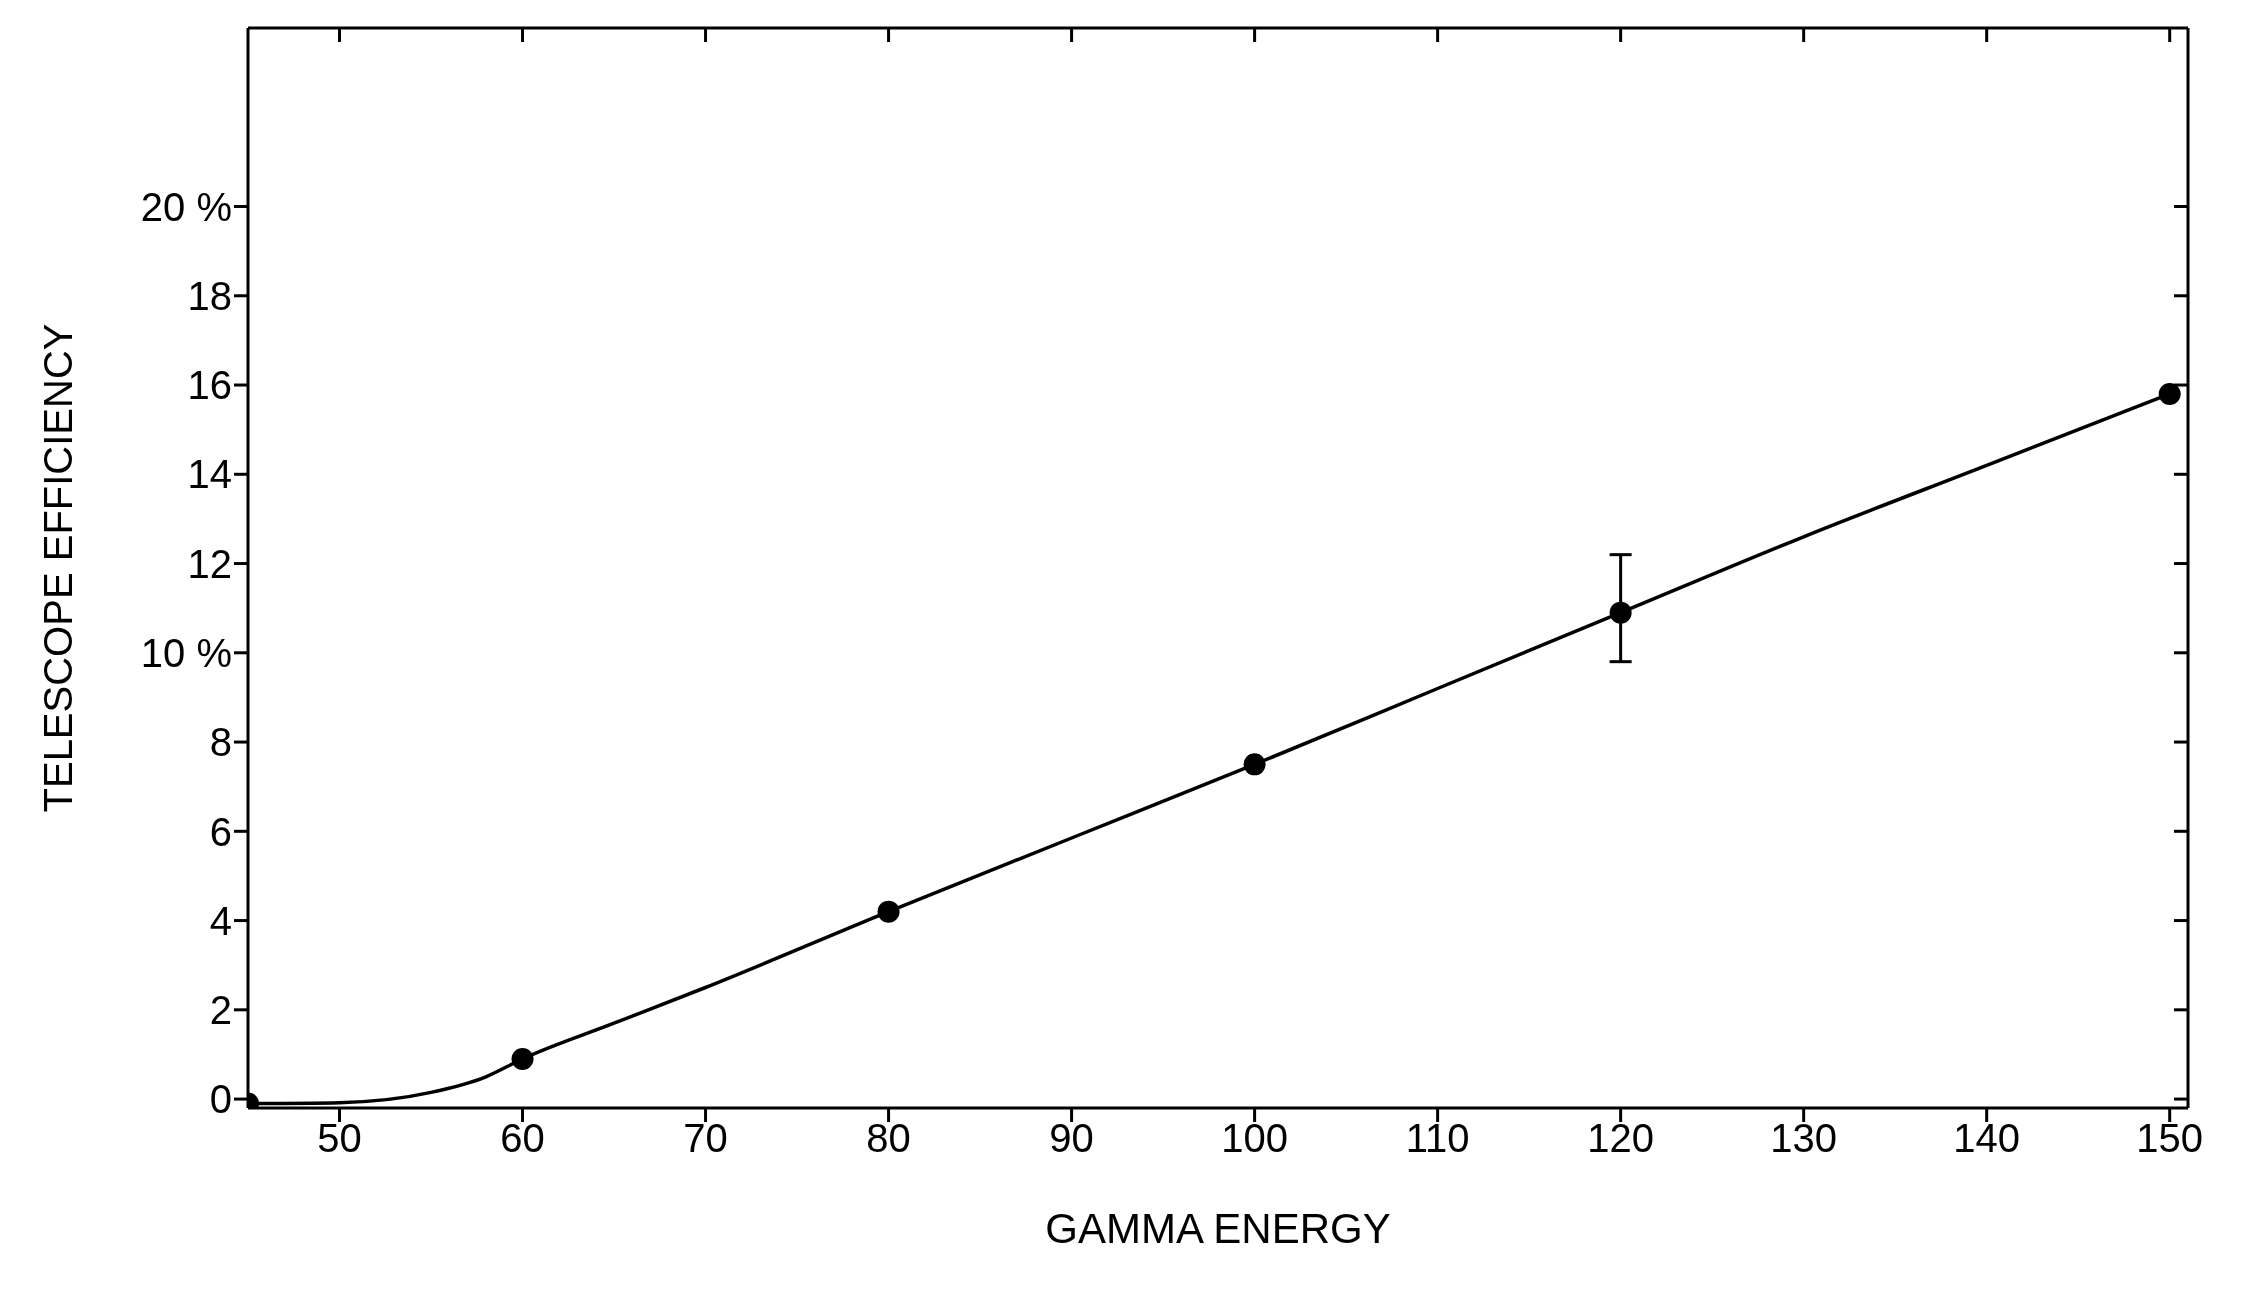  What do you see at coordinates (1804, 1138) in the screenshot?
I see `x-tick-label: 130` at bounding box center [1804, 1138].